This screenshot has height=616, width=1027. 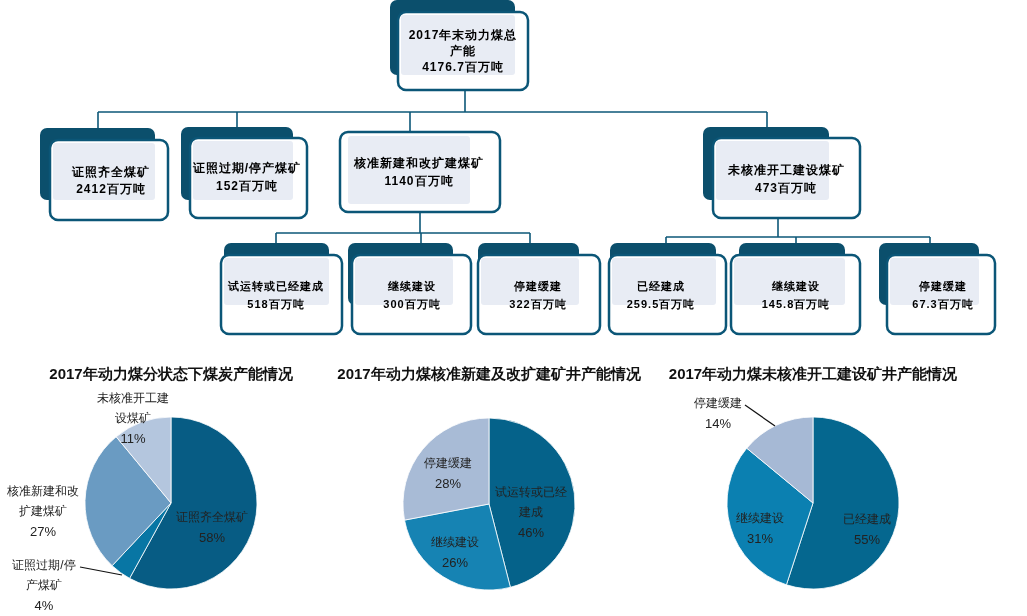 I want to click on text: 473百万吨, so click(x=786, y=188).